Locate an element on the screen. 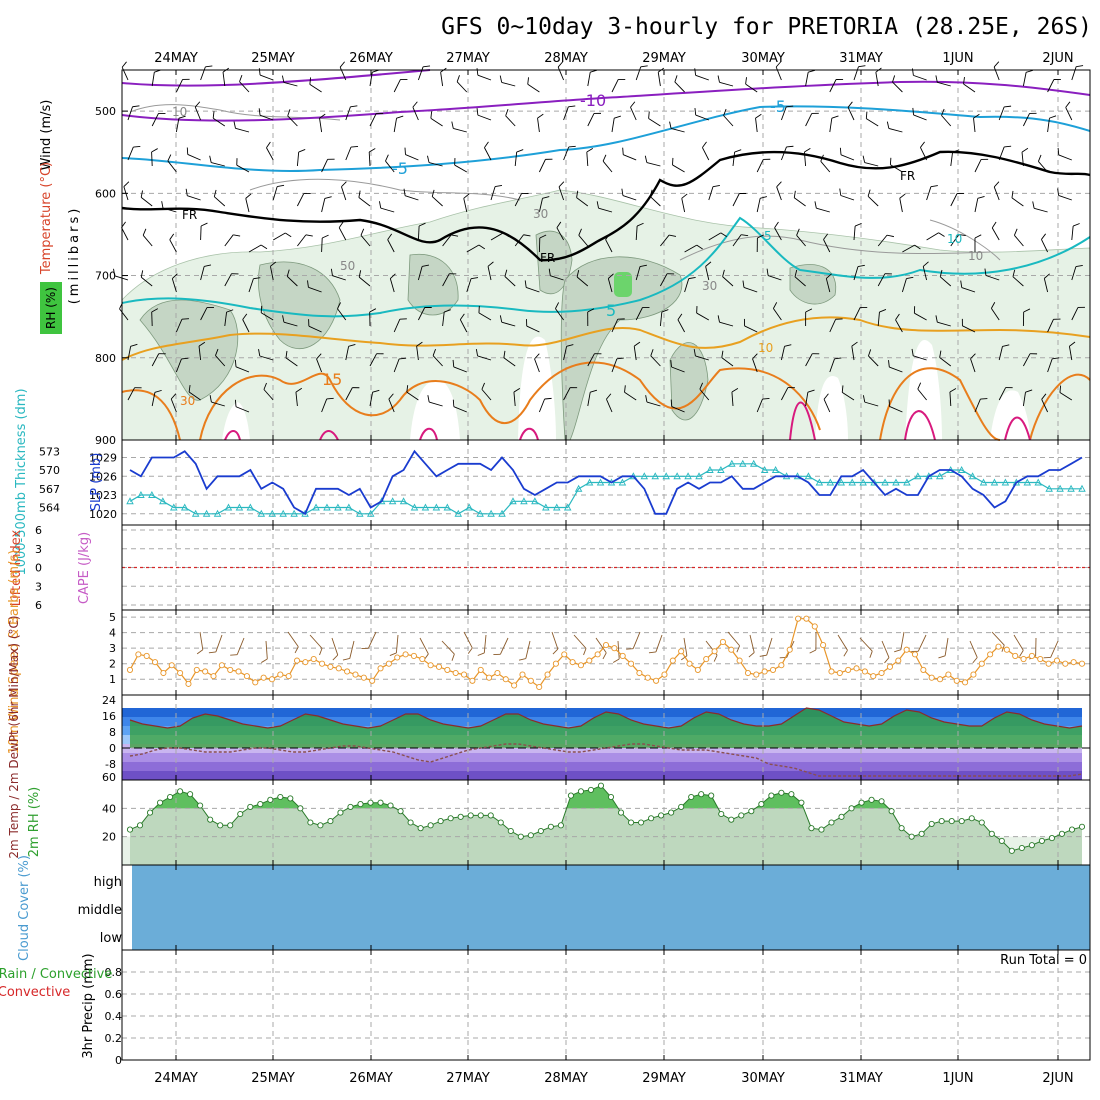 This screenshot has height=1100, width=1100. date-label-top: 1JUN is located at coordinates (957, 58).